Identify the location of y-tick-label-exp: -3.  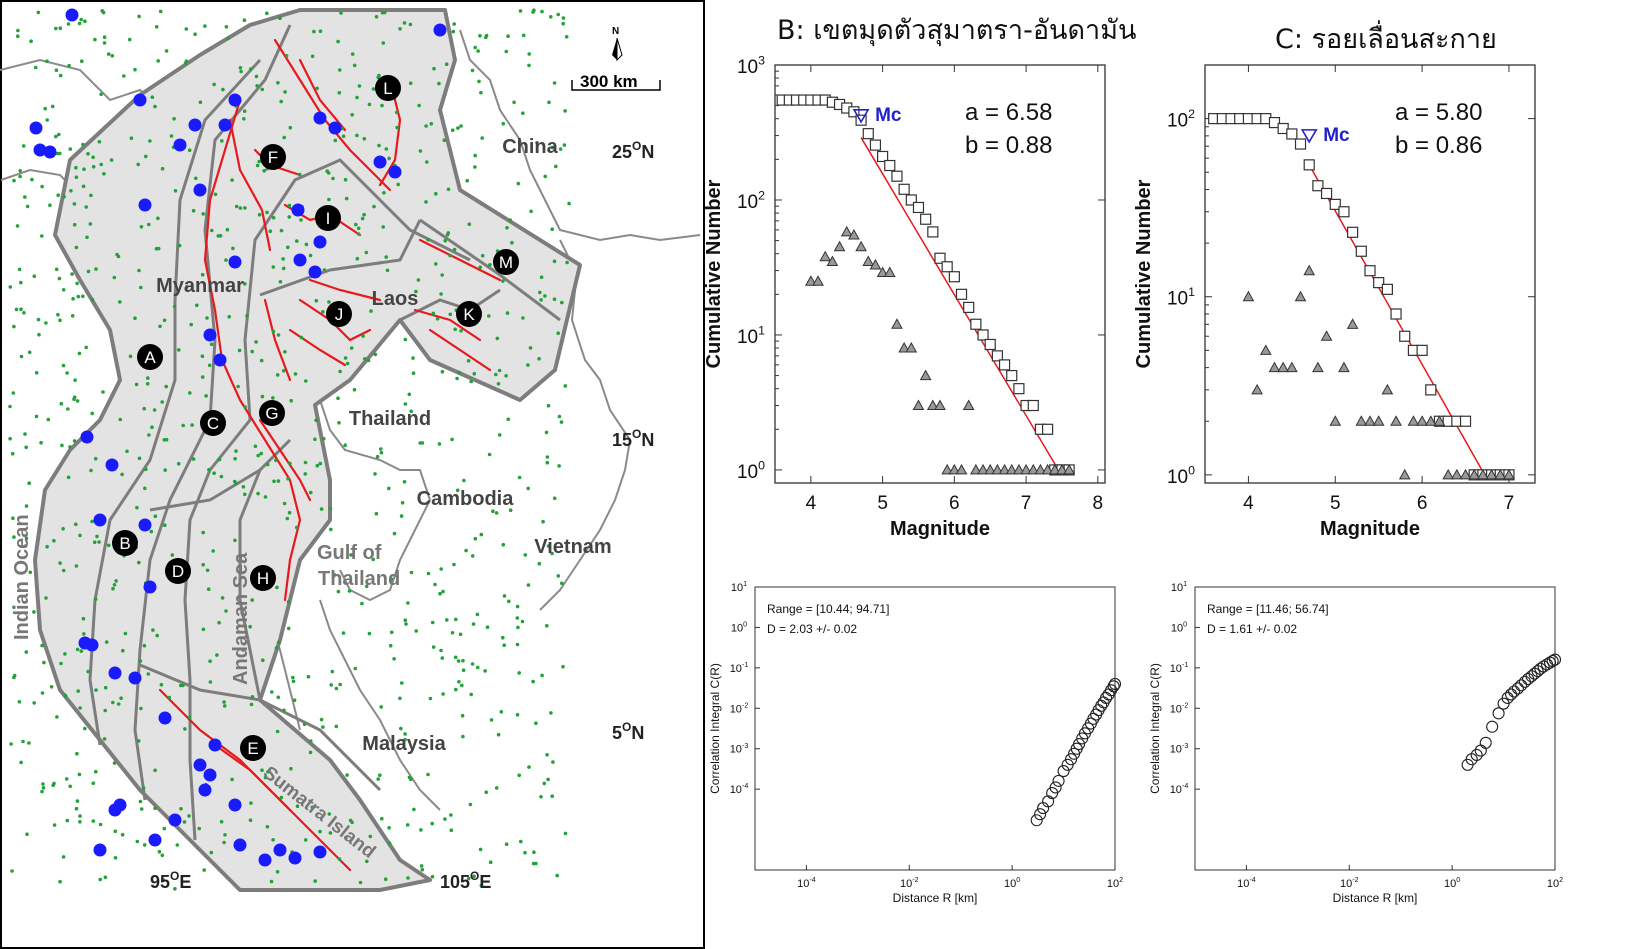
(1185, 746).